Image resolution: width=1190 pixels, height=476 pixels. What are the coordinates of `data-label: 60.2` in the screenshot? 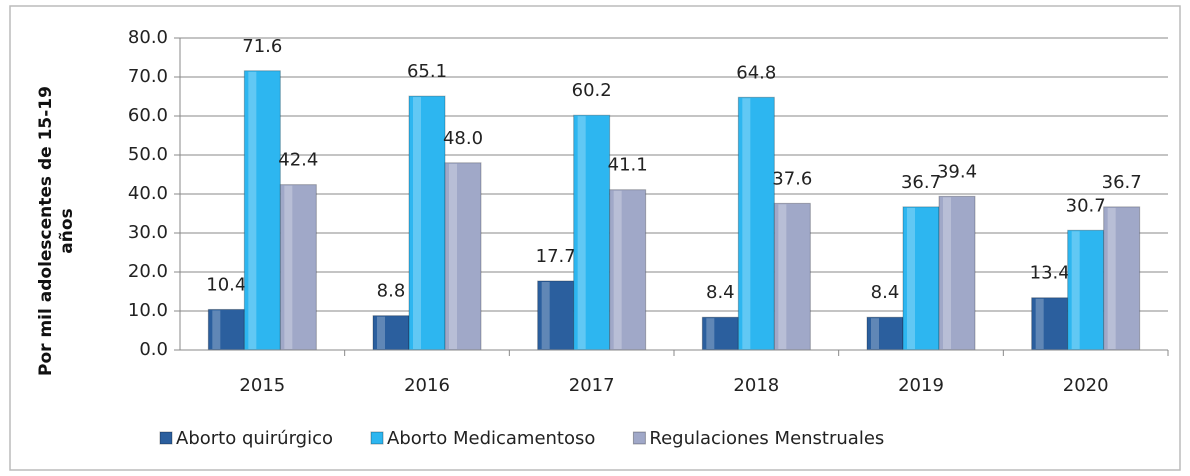 It's located at (592, 90).